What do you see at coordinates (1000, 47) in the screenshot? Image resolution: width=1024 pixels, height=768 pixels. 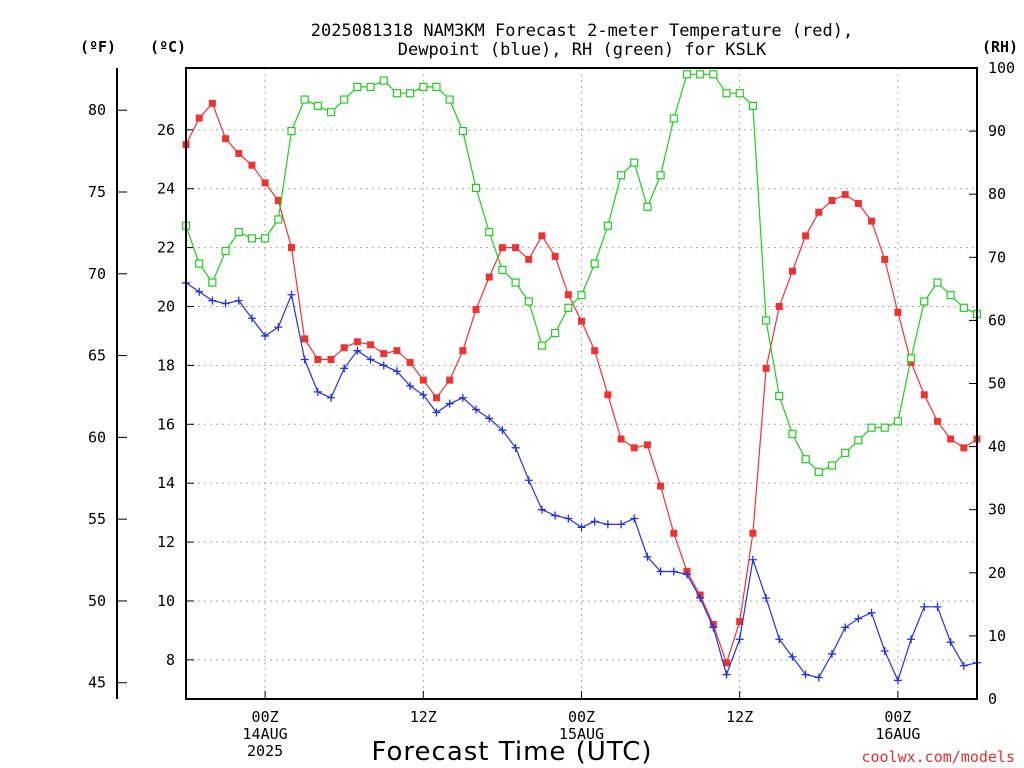 I see `rh-unit-label: (RH)` at bounding box center [1000, 47].